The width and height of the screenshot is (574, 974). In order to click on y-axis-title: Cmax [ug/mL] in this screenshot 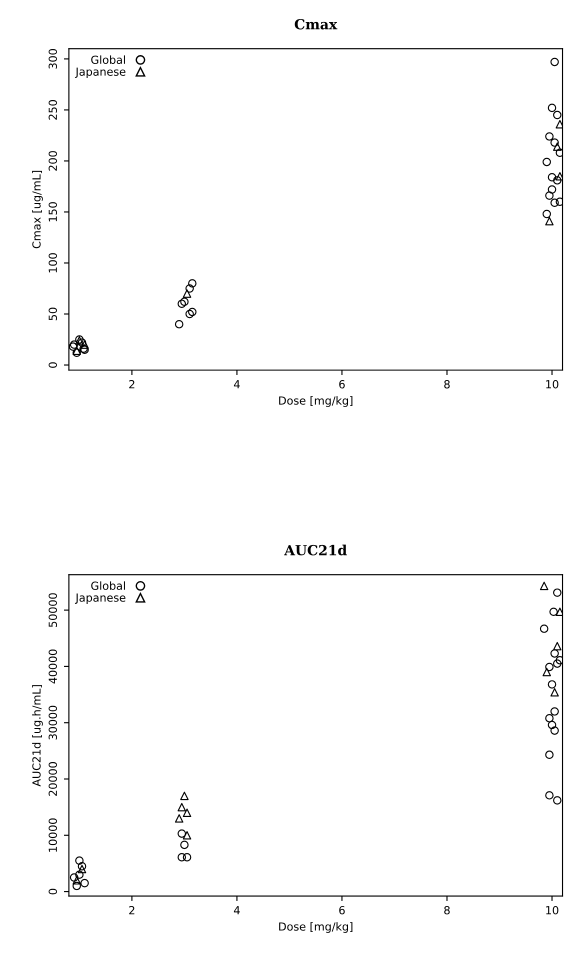, I will do `click(37, 209)`.